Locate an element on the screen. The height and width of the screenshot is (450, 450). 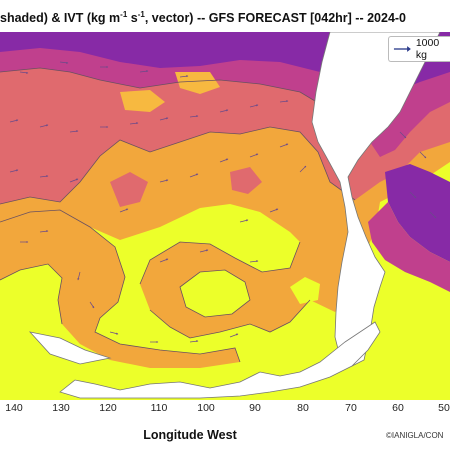
x-tick-140: 140 is located at coordinates (14, 408).